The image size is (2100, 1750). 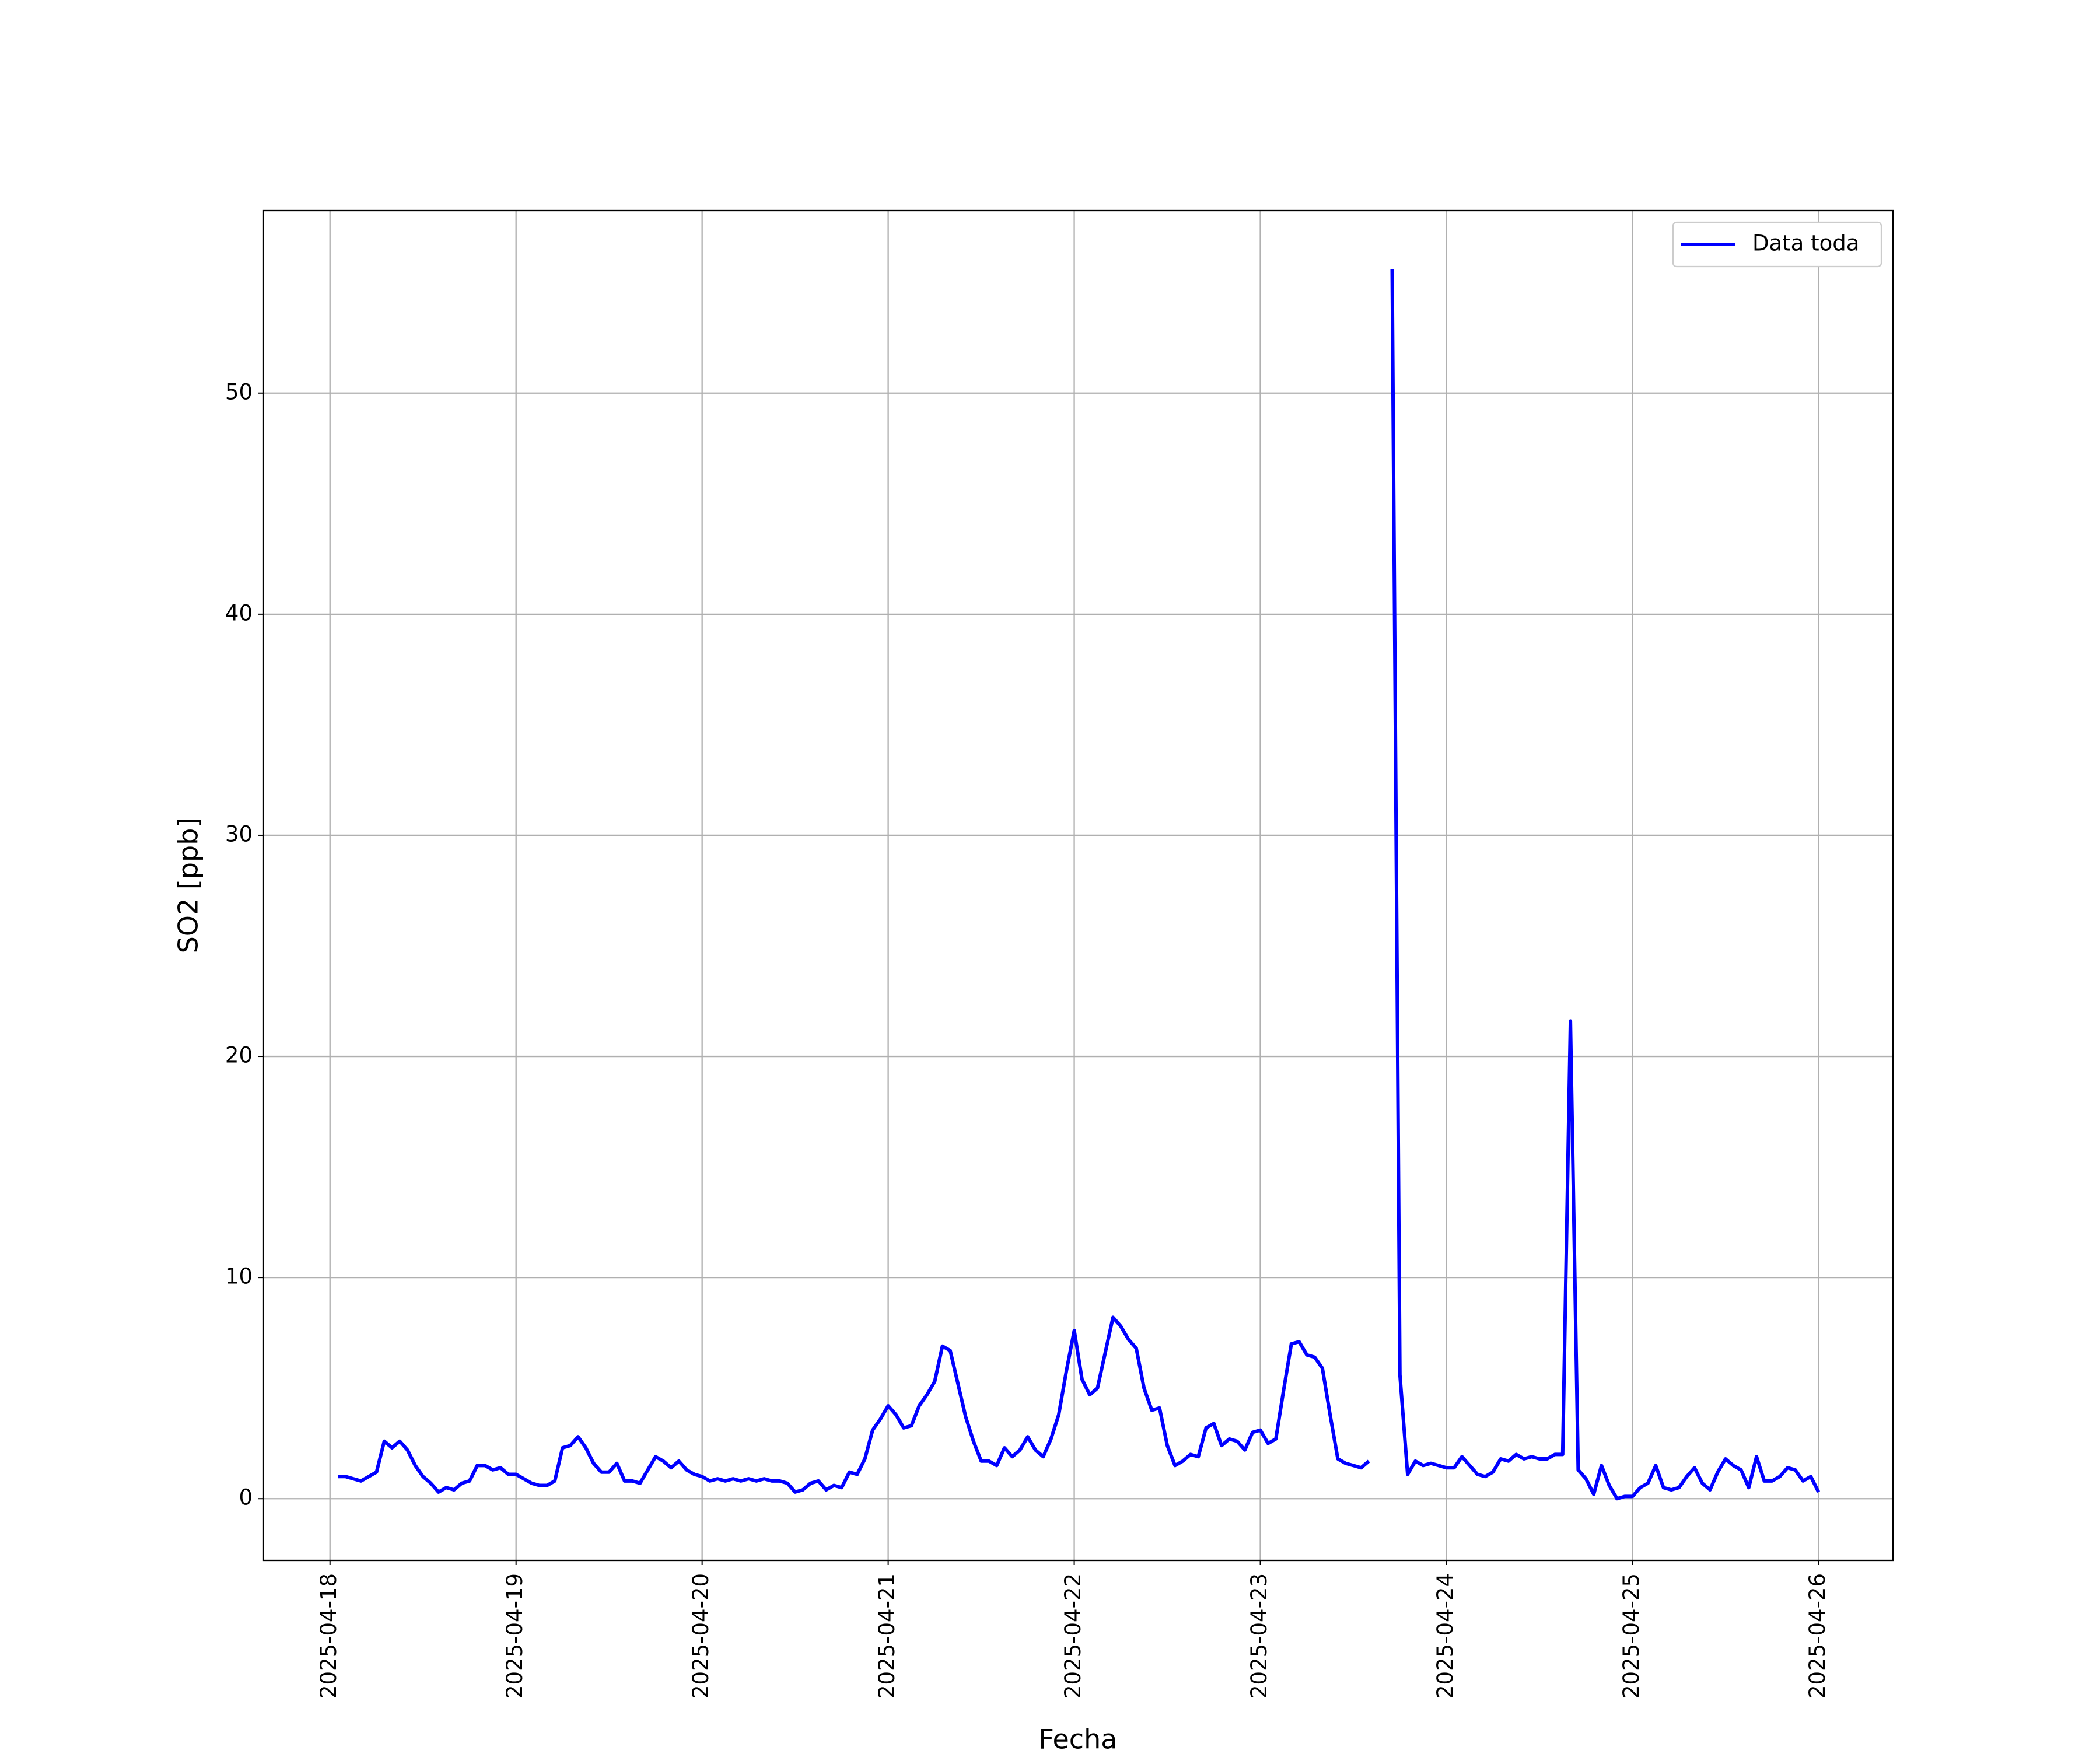 I want to click on y-tick-label: 0, so click(x=246, y=1497).